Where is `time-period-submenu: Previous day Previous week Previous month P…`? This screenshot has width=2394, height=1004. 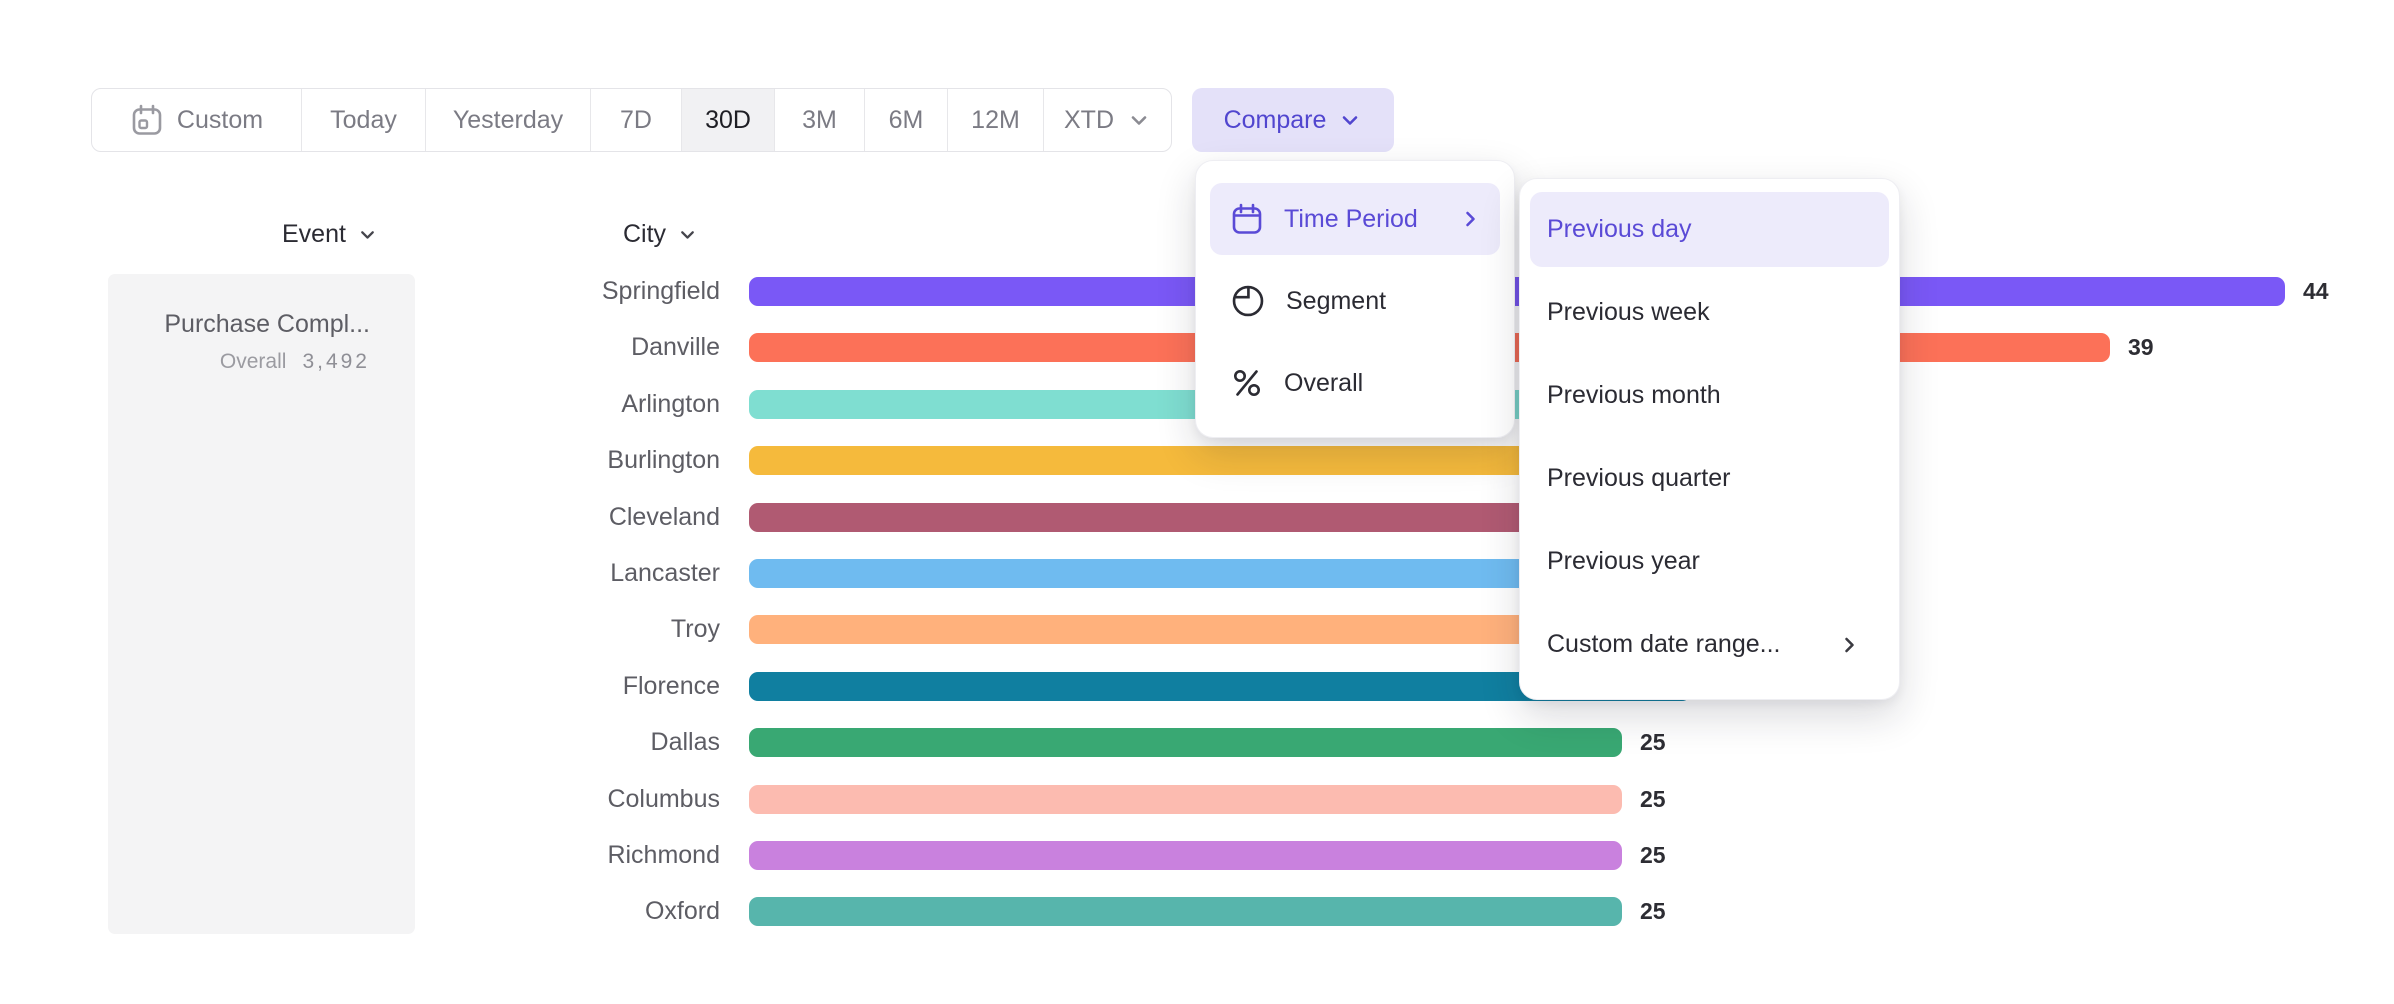 time-period-submenu: Previous day Previous week Previous month P… is located at coordinates (1709, 439).